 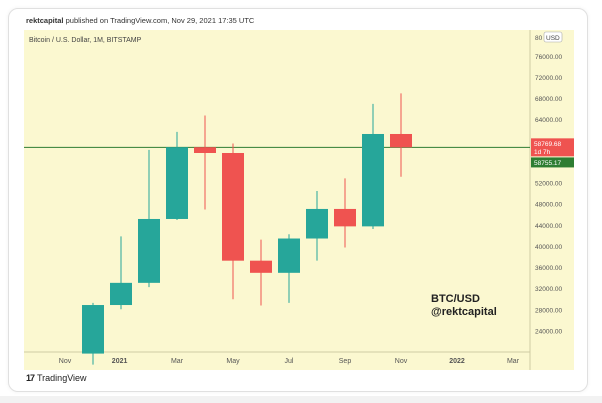 What do you see at coordinates (548, 247) in the screenshot?
I see `y-tick-label: 40000.00` at bounding box center [548, 247].